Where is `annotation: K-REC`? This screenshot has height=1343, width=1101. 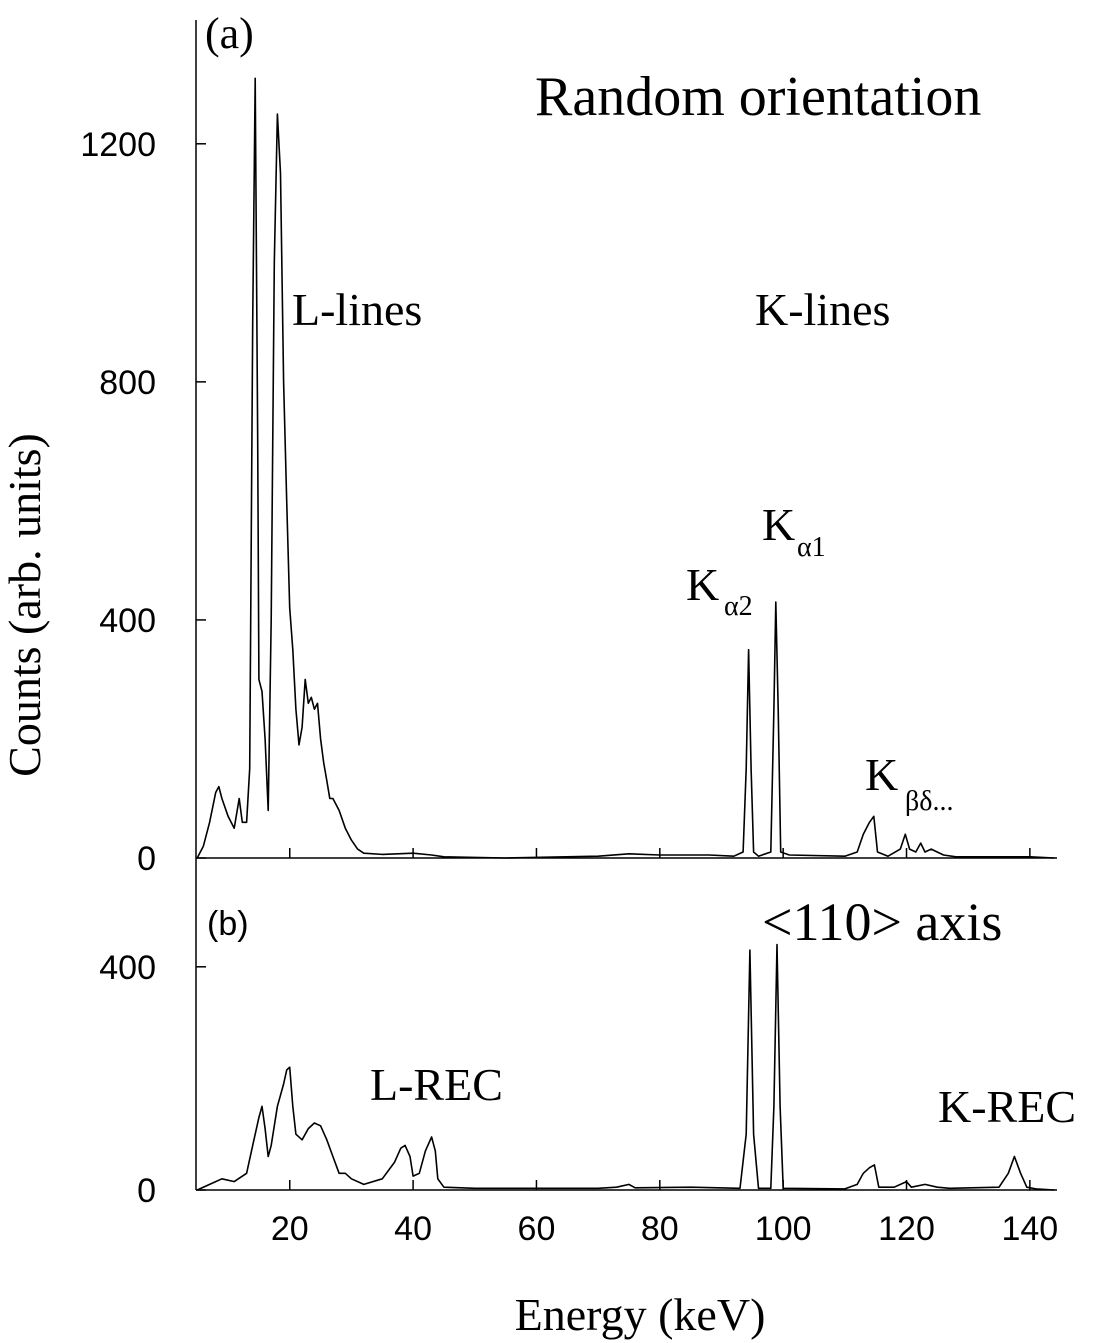 annotation: K-REC is located at coordinates (1007, 1106).